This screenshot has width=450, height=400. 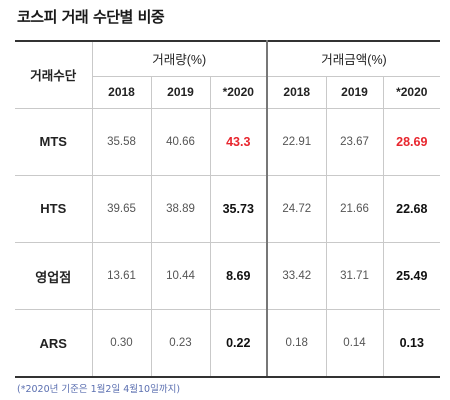 I want to click on cell-value: 38.89, so click(x=180, y=209).